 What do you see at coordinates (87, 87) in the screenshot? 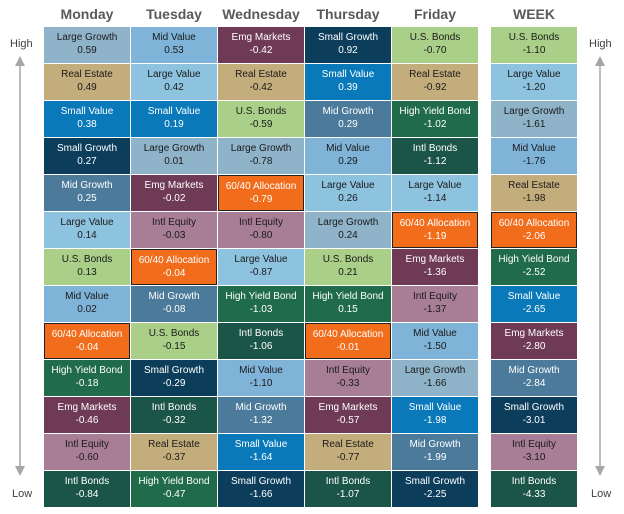
I see `cell-return-value: 0.49` at bounding box center [87, 87].